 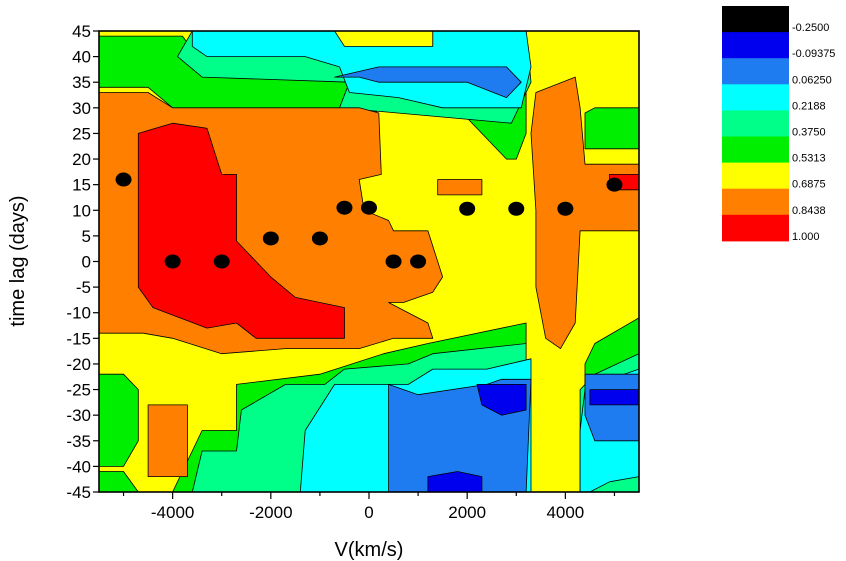 I want to click on y-tick-label: 45, so click(x=81, y=31).